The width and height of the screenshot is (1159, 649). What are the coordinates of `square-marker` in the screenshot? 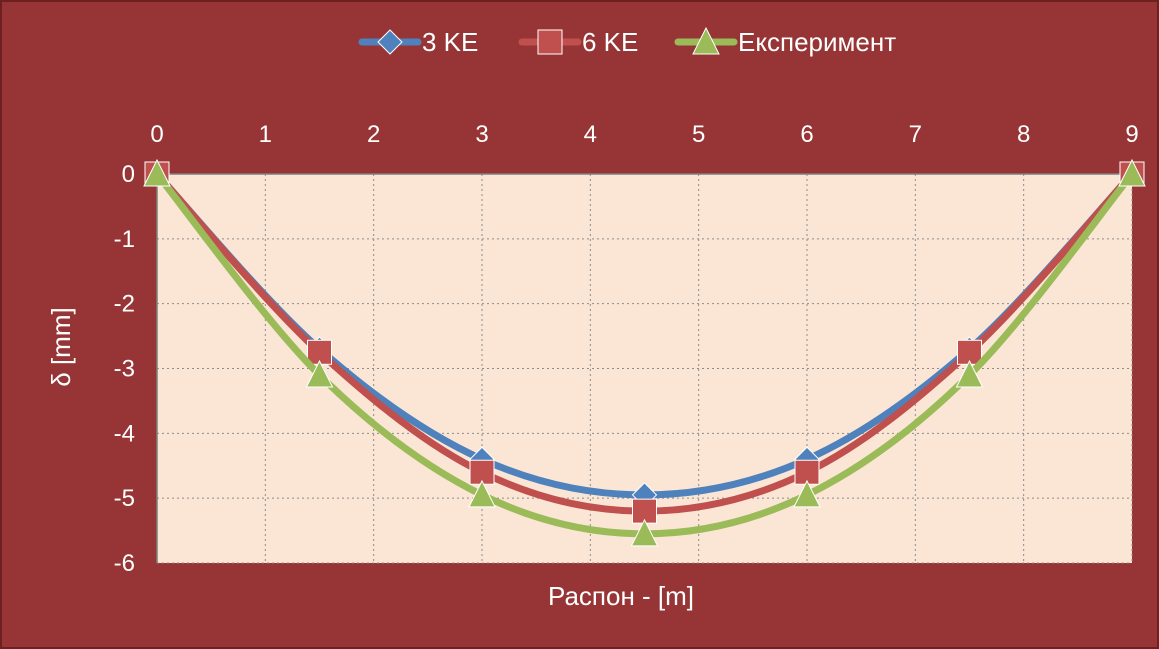 It's located at (550, 42).